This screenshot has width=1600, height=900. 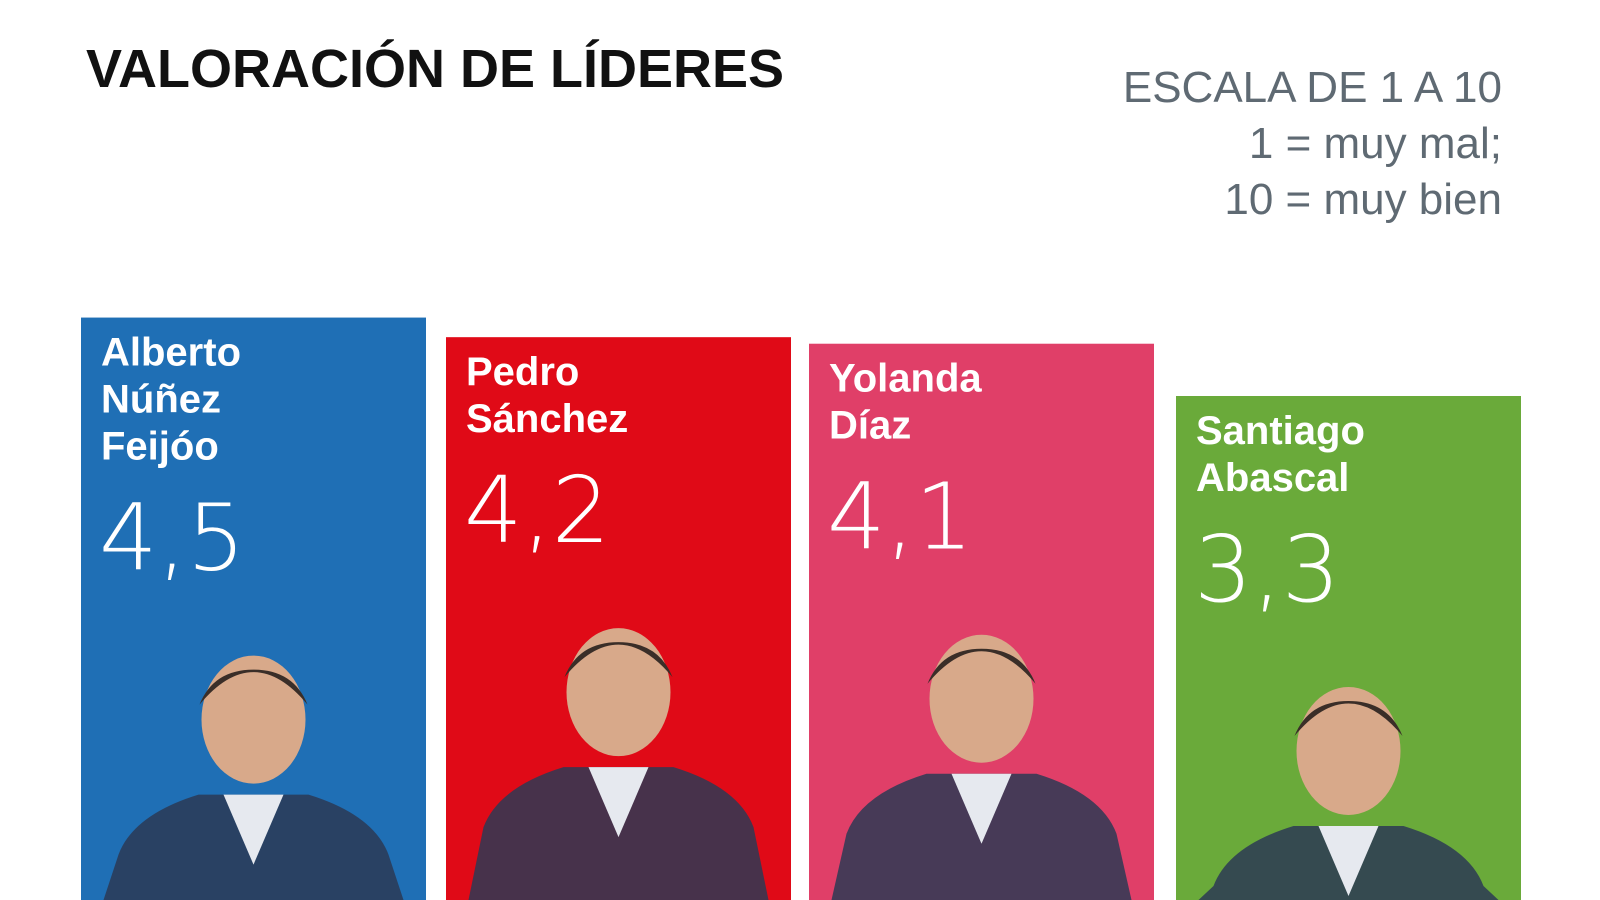 What do you see at coordinates (160, 447) in the screenshot?
I see `bar-name-label: Feijóo` at bounding box center [160, 447].